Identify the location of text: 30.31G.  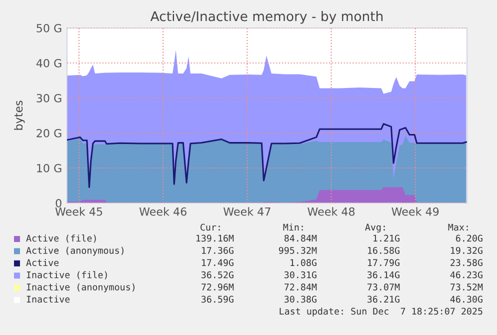
(300, 274).